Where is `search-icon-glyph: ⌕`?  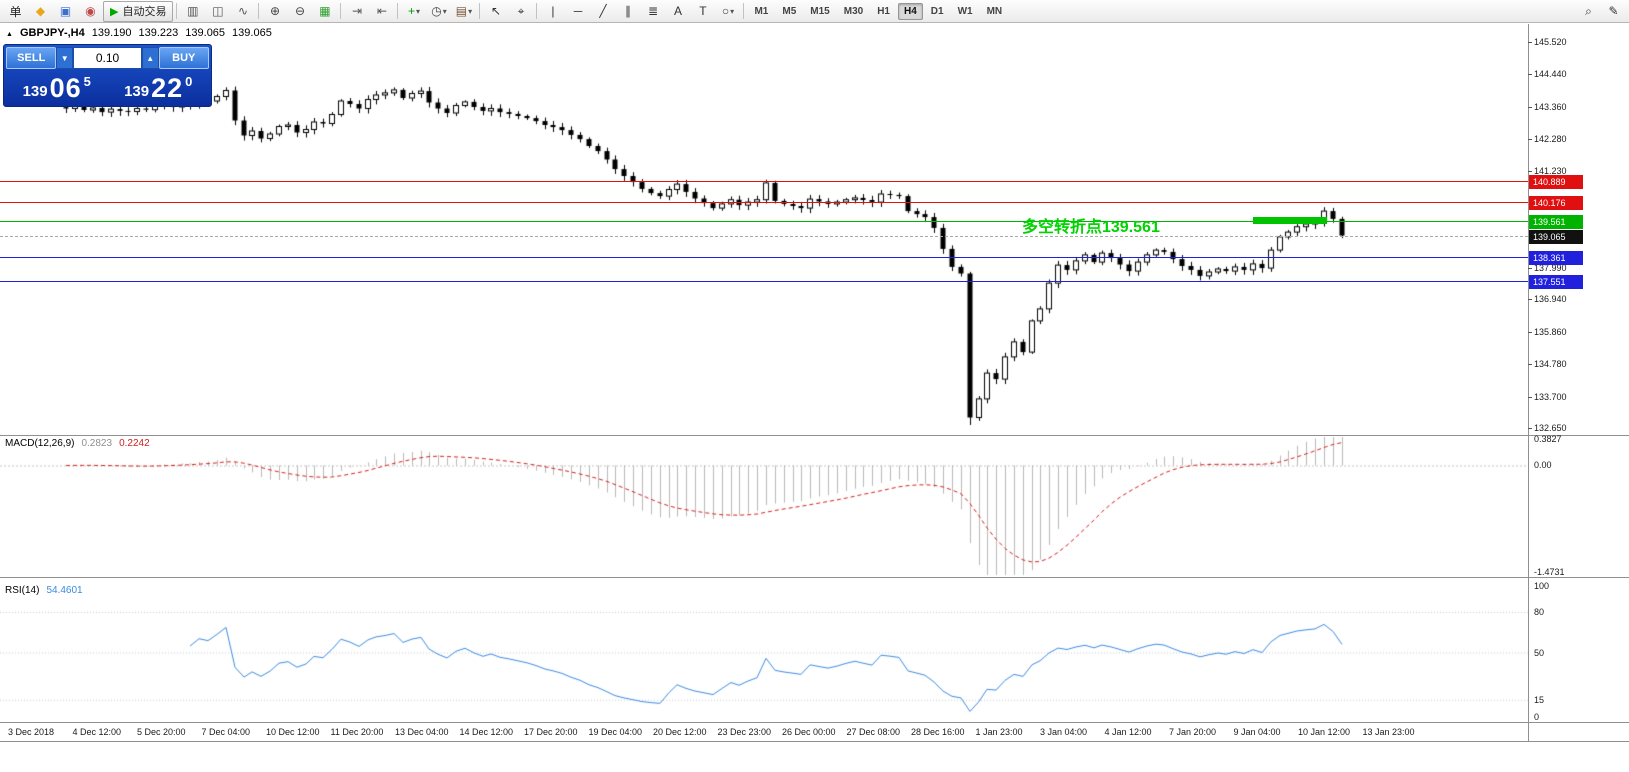 search-icon-glyph: ⌕ is located at coordinates (1588, 10).